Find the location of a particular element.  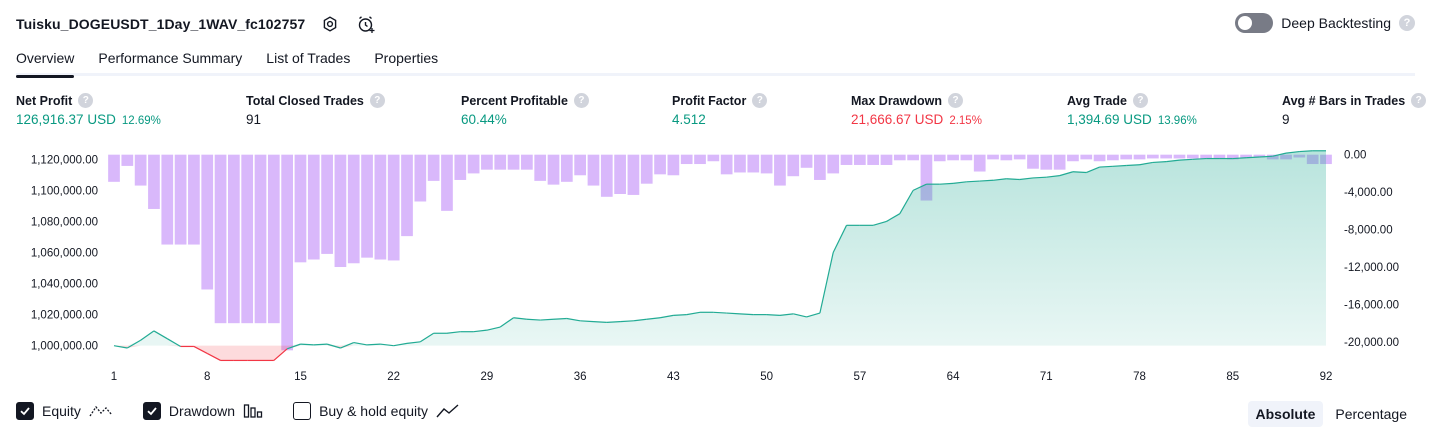

metric-max-drawdown: Max Drawdown? 21,666.67 USD 2.15% is located at coordinates (916, 110).